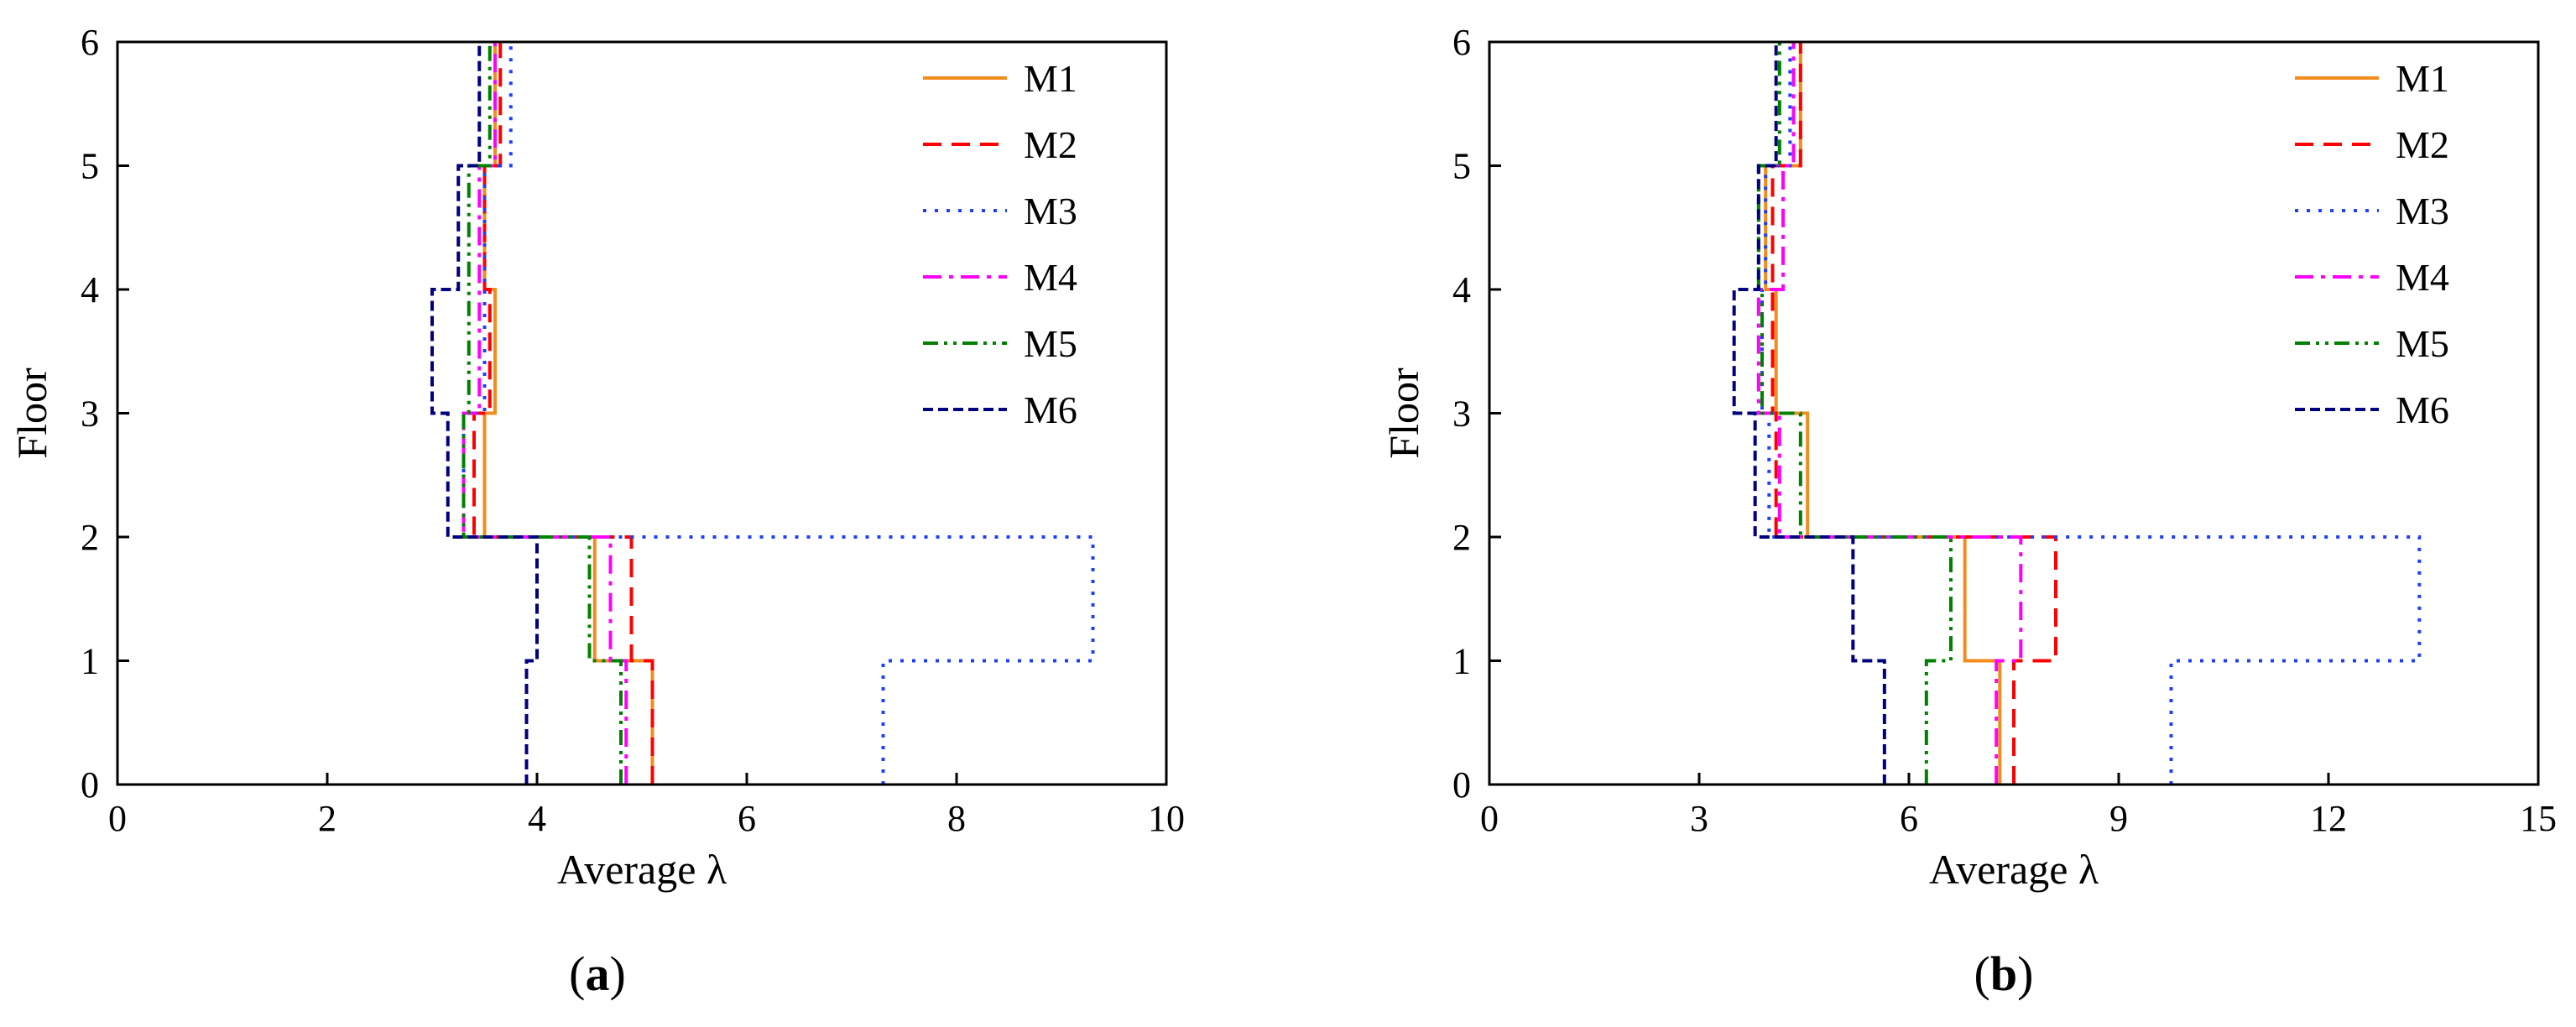 The width and height of the screenshot is (2576, 1027). I want to click on x-tick-label: 9, so click(2118, 819).